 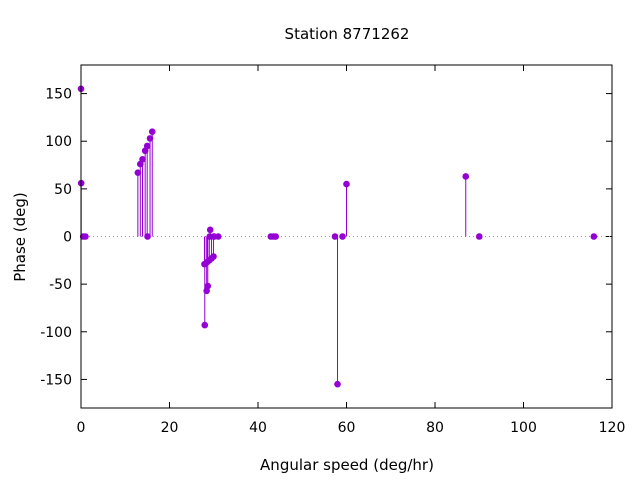 I want to click on x-tick-label: 0, so click(x=81, y=428).